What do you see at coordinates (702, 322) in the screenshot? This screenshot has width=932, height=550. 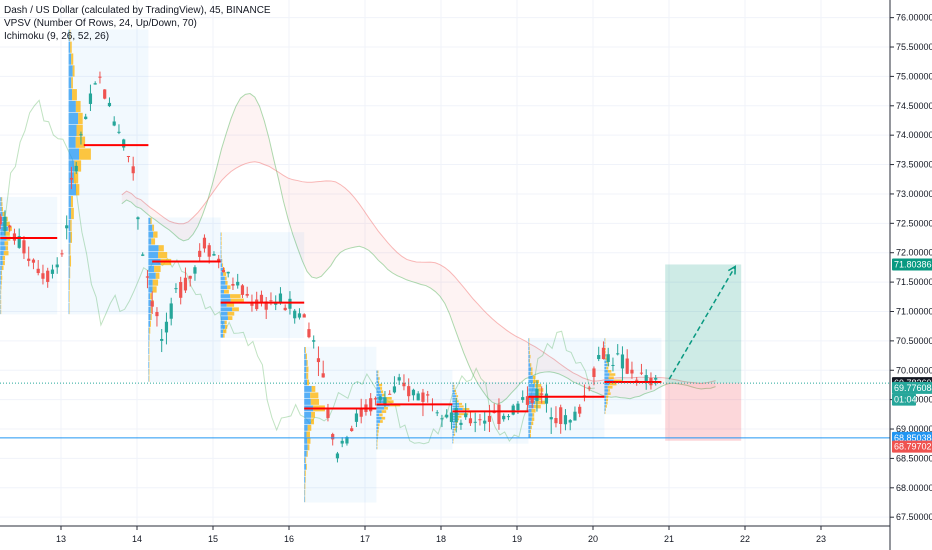 I see `projection-arrow` at bounding box center [702, 322].